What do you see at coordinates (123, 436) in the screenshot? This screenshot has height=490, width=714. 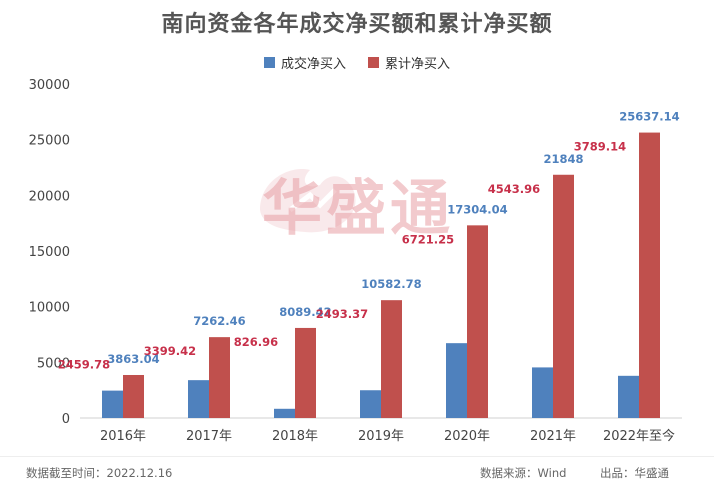 I see `x-tick-label: 2016年` at bounding box center [123, 436].